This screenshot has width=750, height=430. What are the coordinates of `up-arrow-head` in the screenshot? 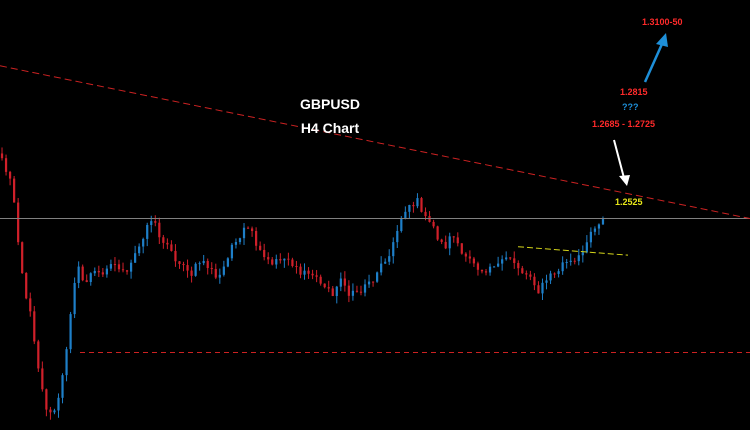 It's located at (662, 40).